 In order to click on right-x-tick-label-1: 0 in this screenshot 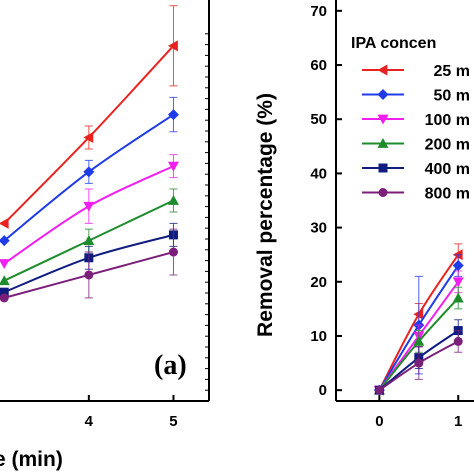, I will do `click(379, 421)`.